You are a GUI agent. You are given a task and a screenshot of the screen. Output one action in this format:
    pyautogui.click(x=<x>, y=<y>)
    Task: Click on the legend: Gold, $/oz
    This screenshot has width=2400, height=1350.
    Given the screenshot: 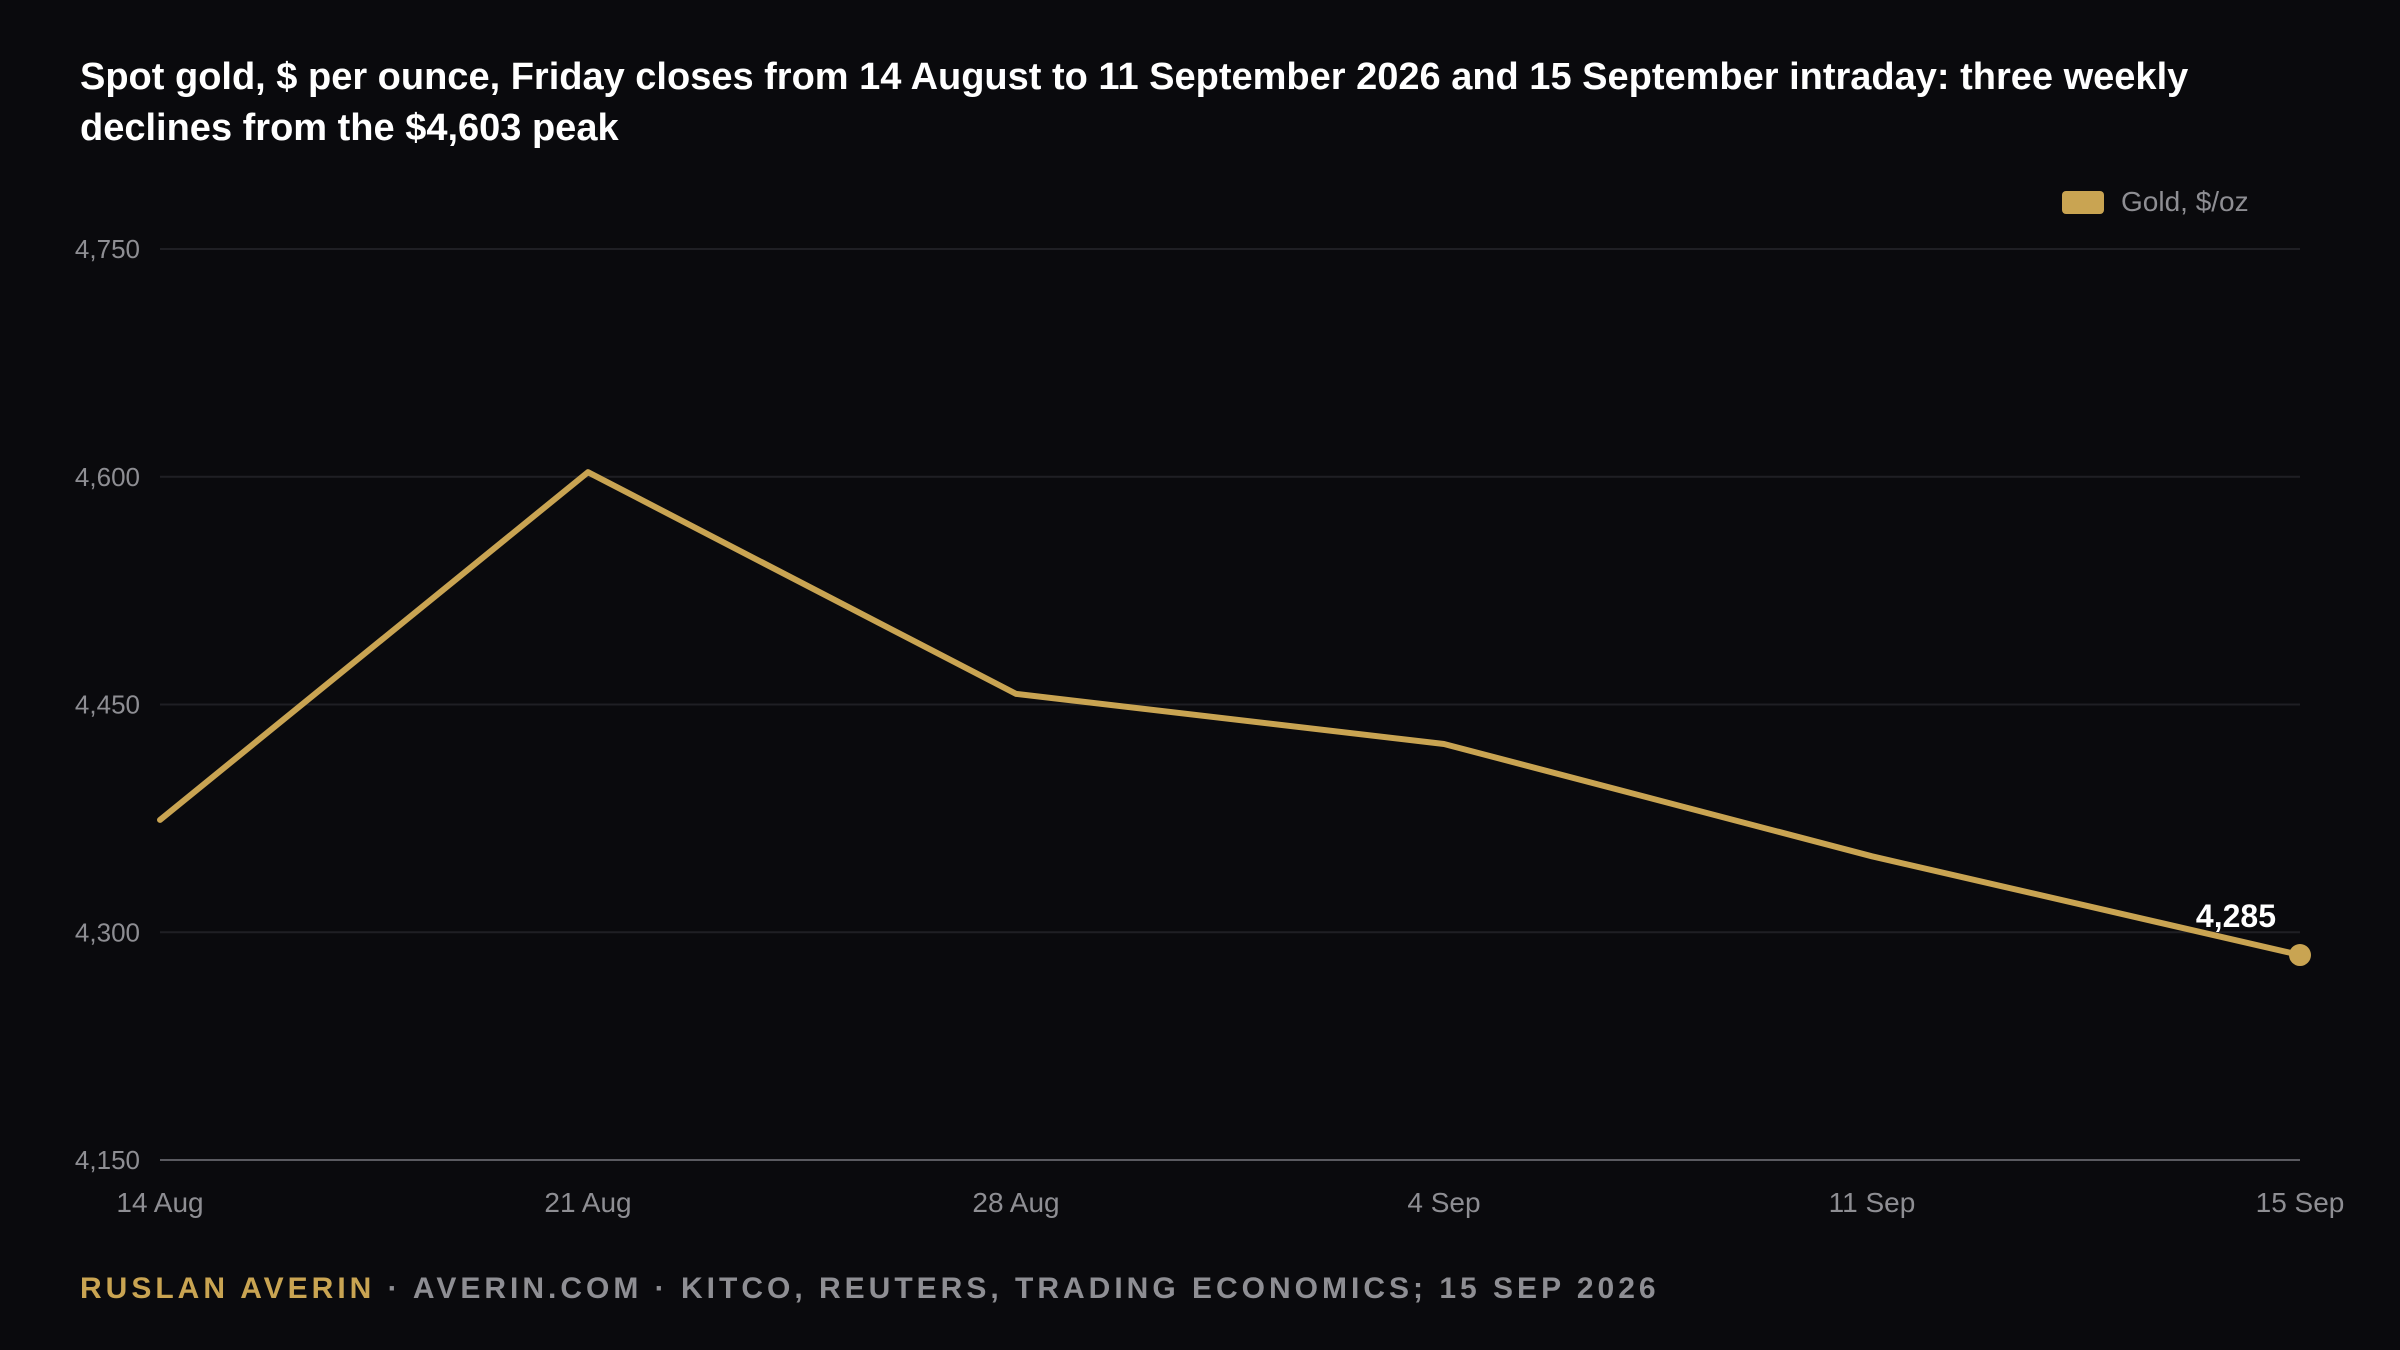 What is the action you would take?
    pyautogui.click(x=2155, y=201)
    